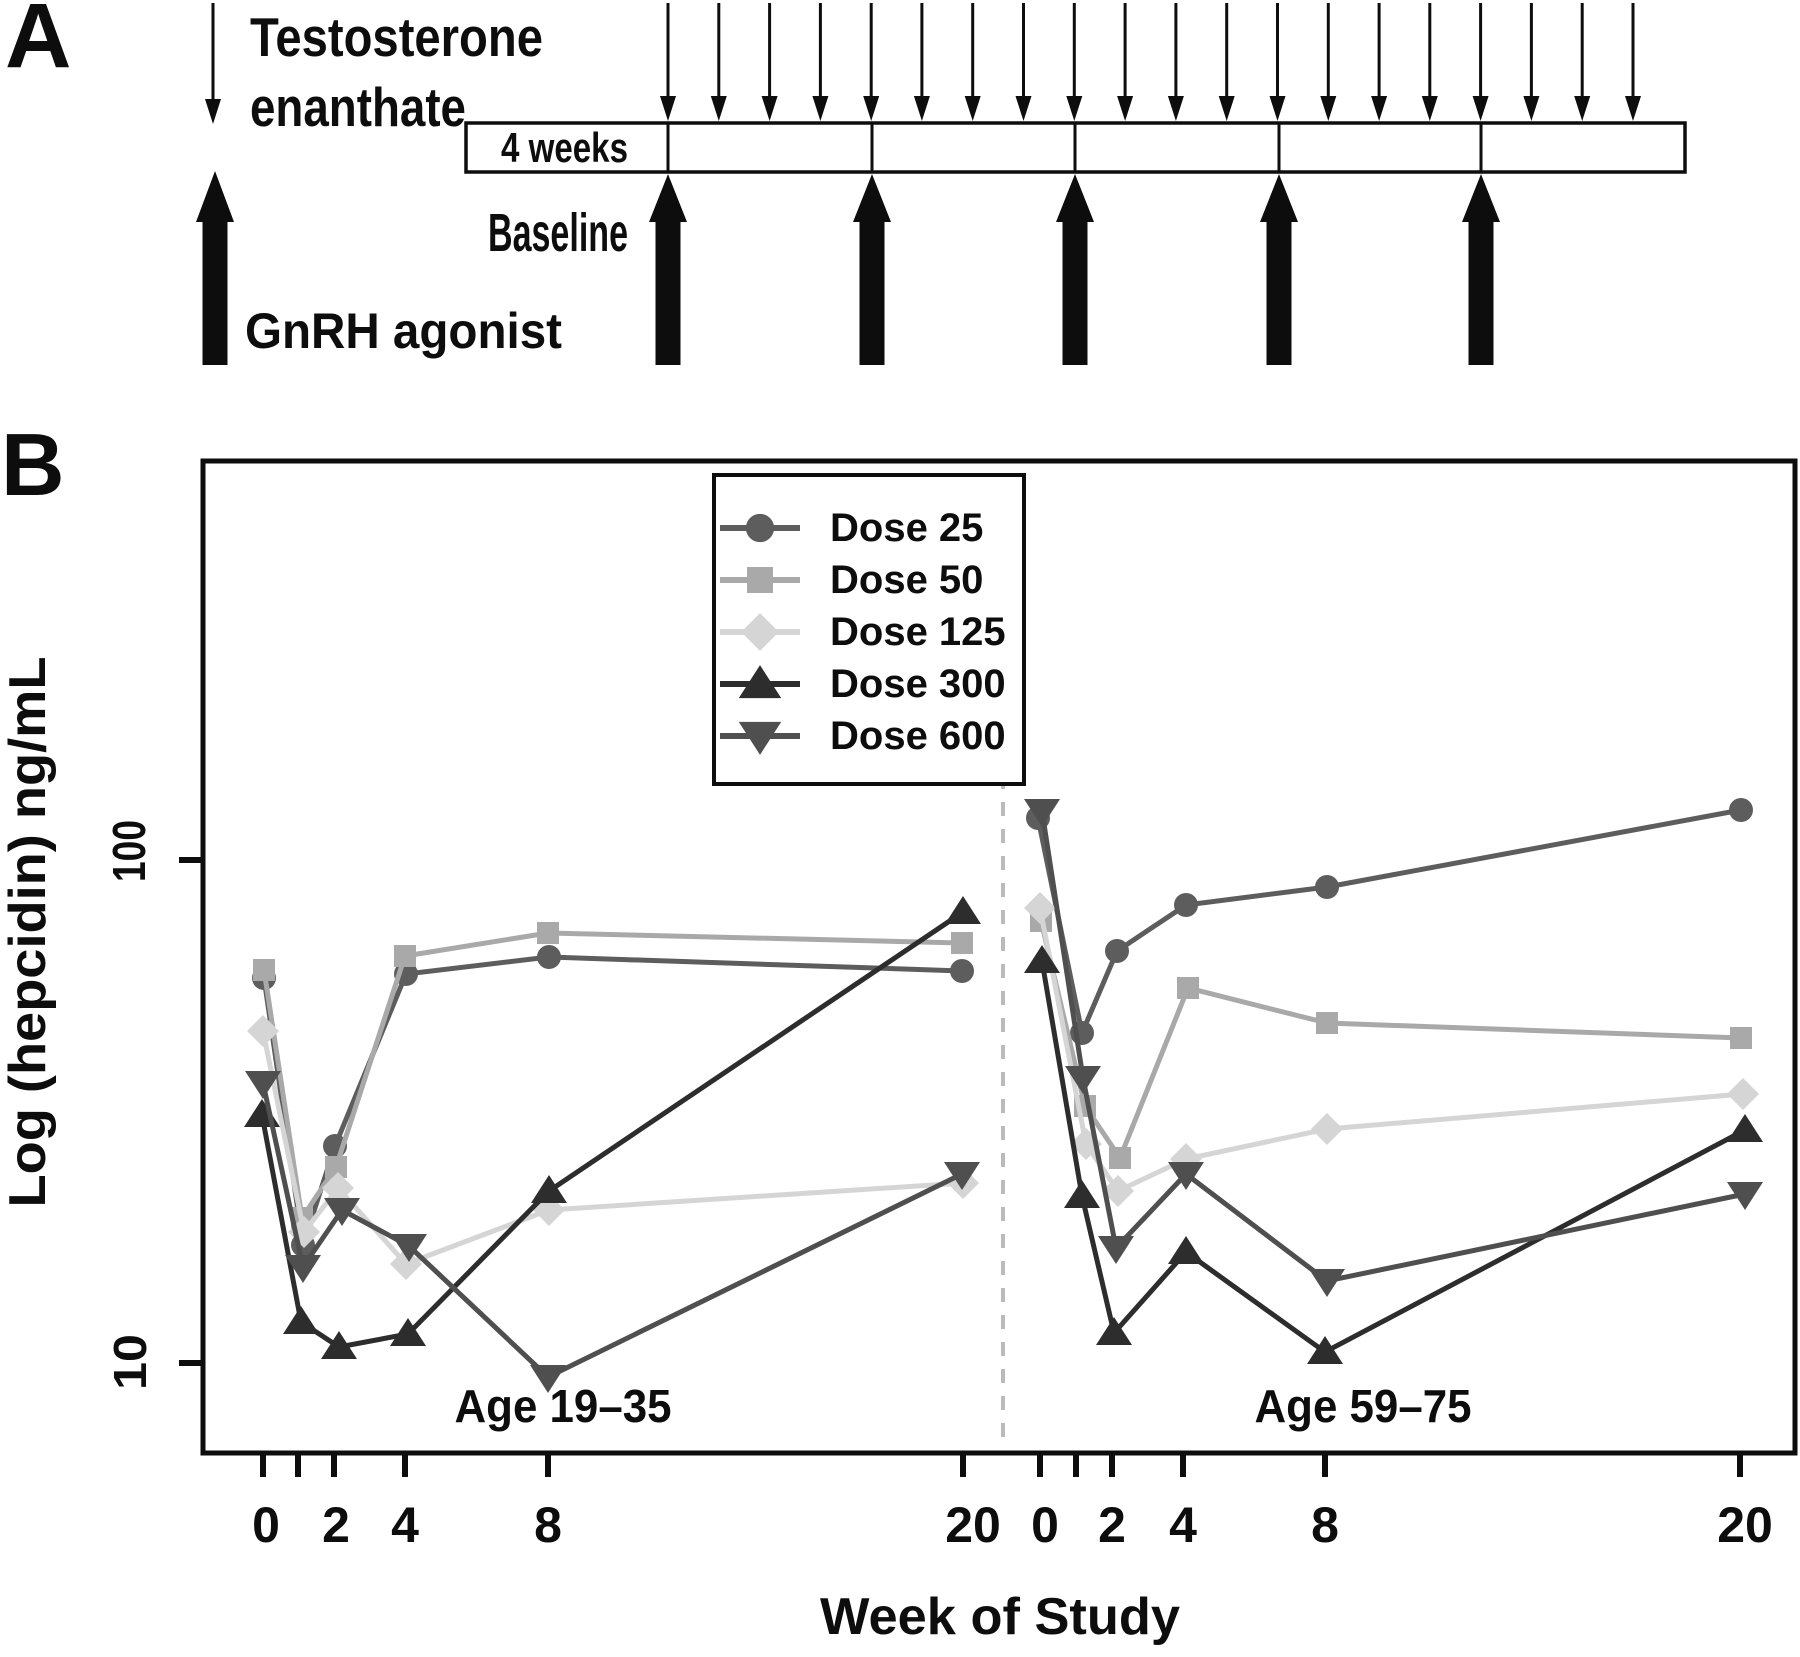  What do you see at coordinates (1363, 1406) in the screenshot?
I see `svg-text: Age 59–75` at bounding box center [1363, 1406].